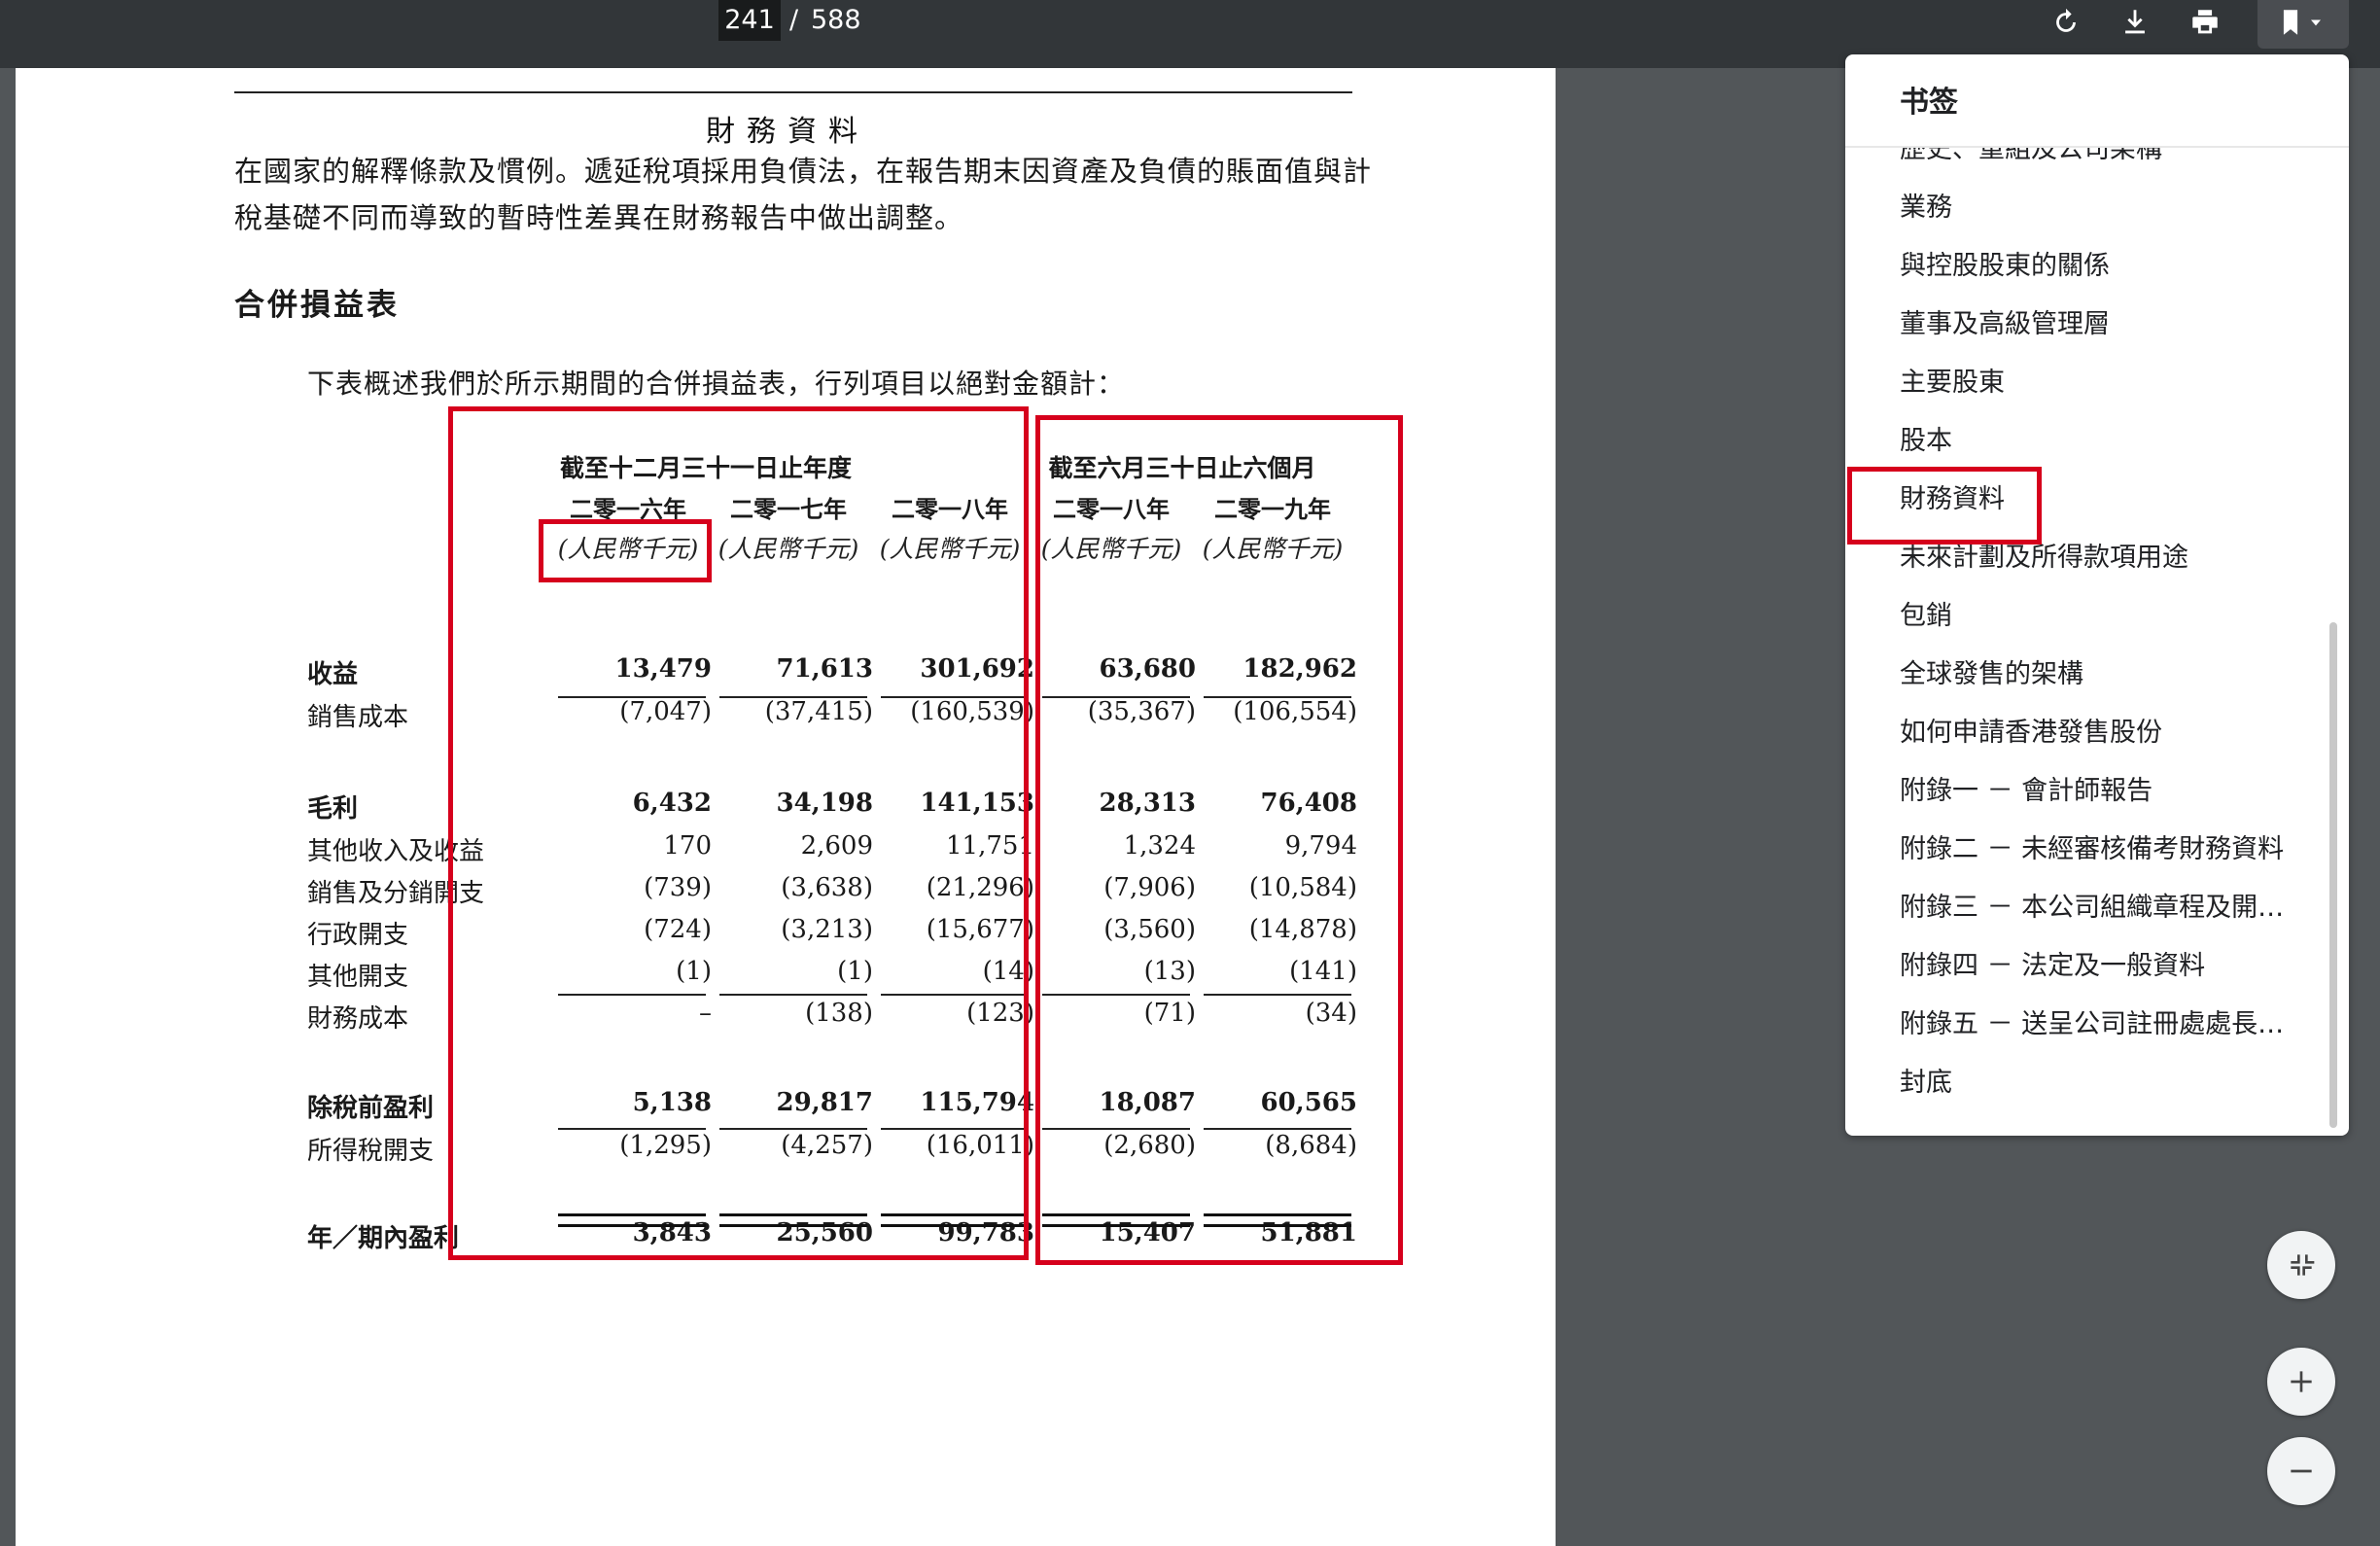 The image size is (2380, 1546). I want to click on table-cell: 63,680, so click(1147, 669).